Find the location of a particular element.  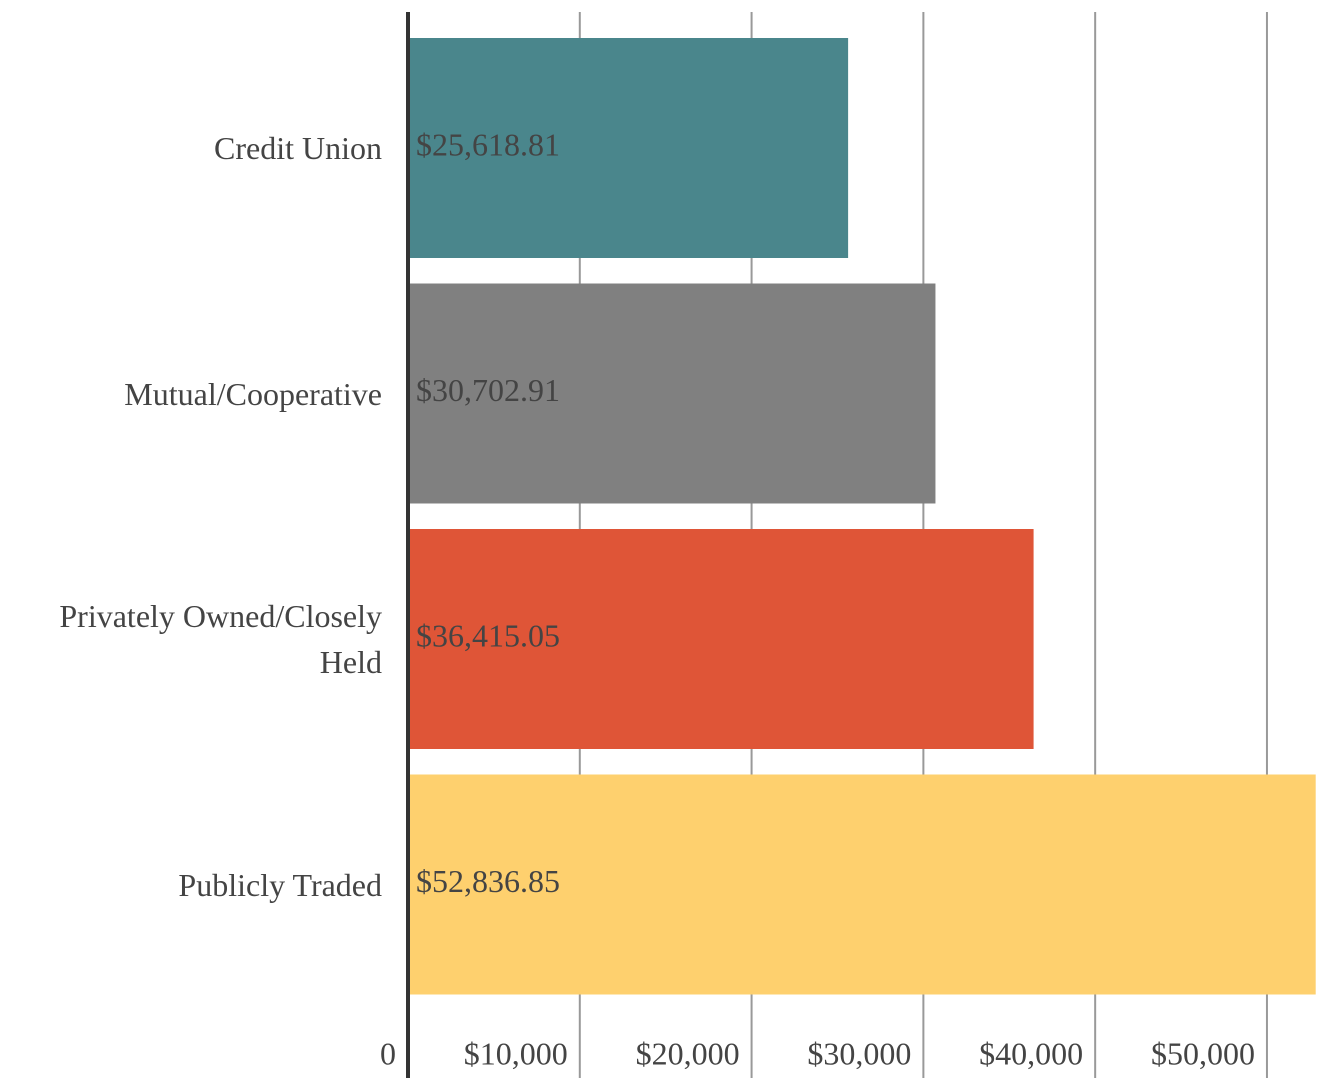

value-label: $25,618.81 is located at coordinates (488, 144).